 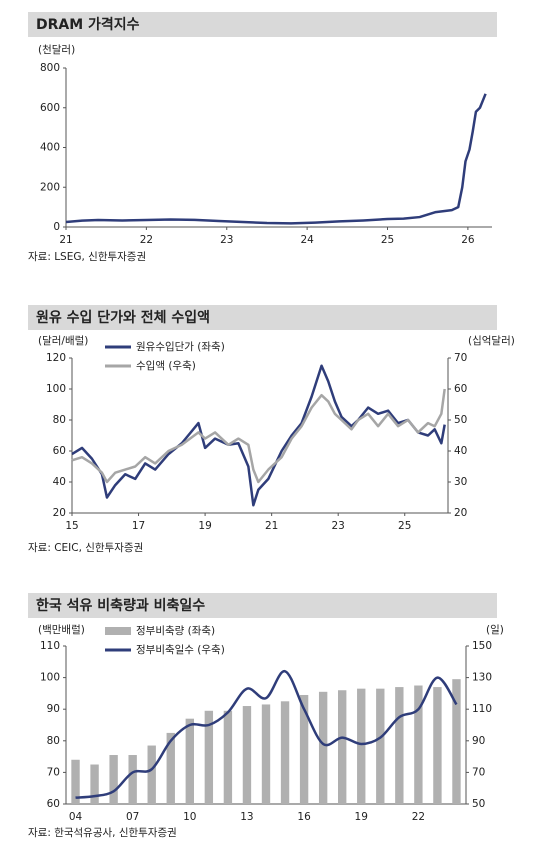 I want to click on y-tick-label: 800, so click(x=50, y=68).